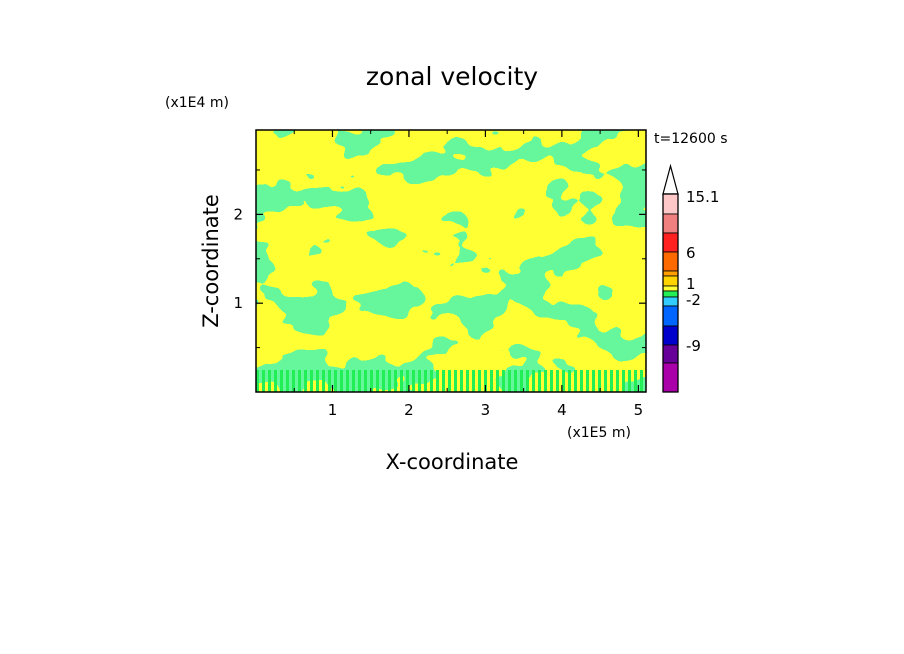 The height and width of the screenshot is (654, 904). What do you see at coordinates (486, 410) in the screenshot?
I see `x-tick-label: 3` at bounding box center [486, 410].